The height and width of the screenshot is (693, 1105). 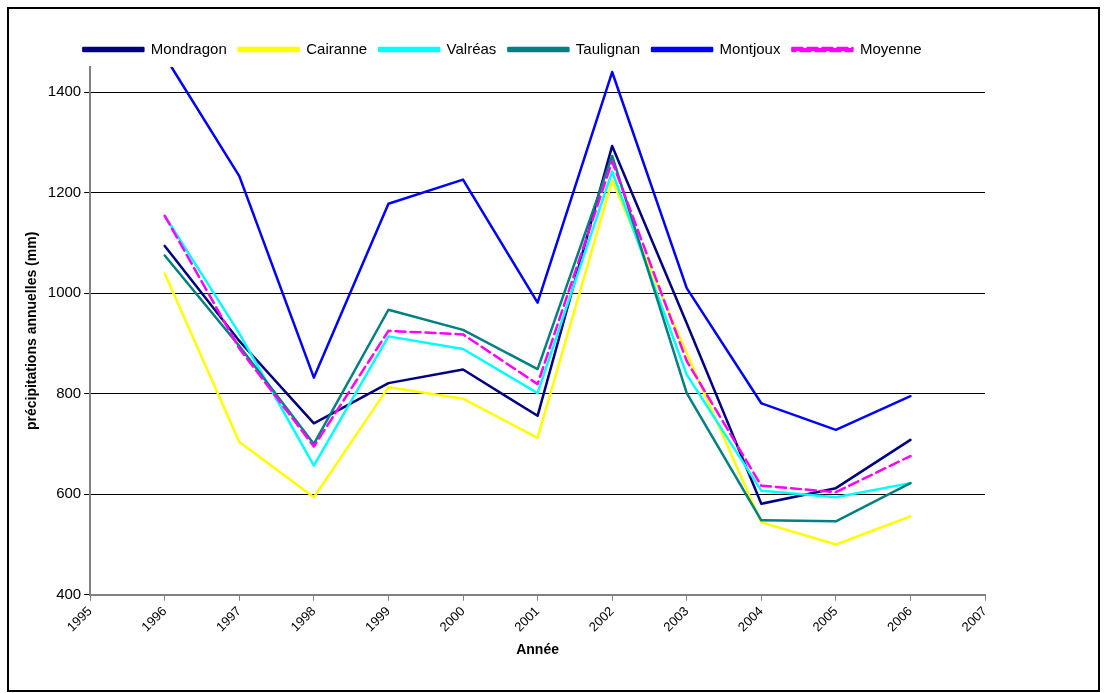 I want to click on y-tick-label: 1400, so click(x=64, y=91).